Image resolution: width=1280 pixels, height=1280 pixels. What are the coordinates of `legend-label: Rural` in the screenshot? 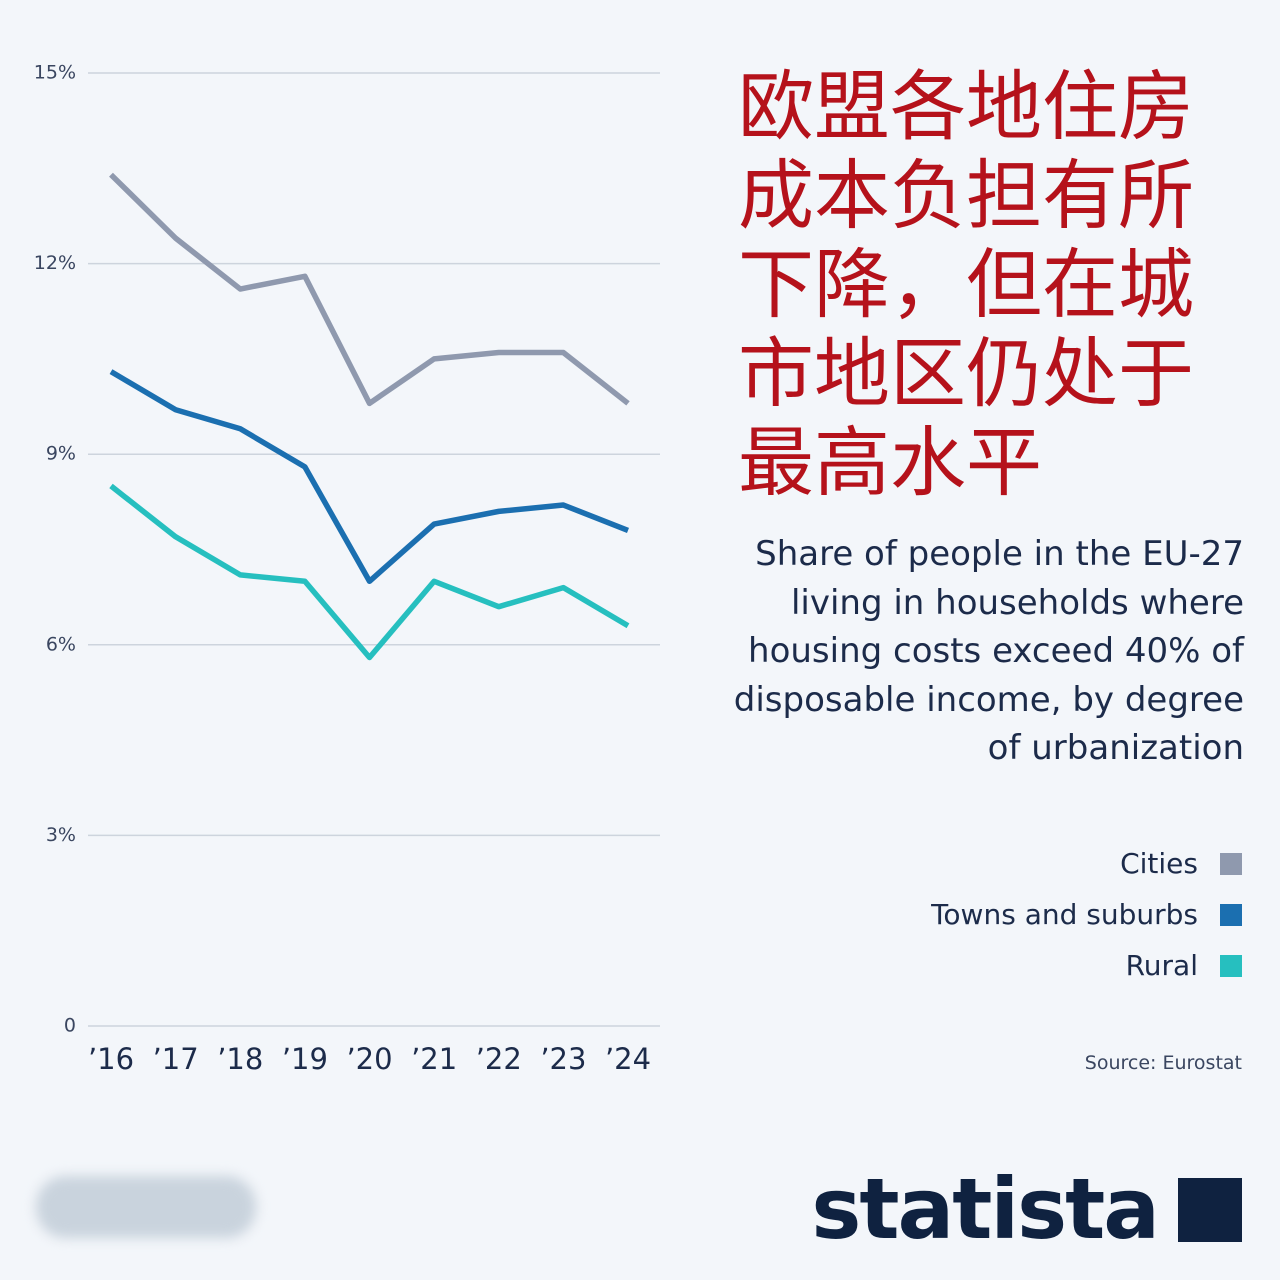 It's located at (1161, 965).